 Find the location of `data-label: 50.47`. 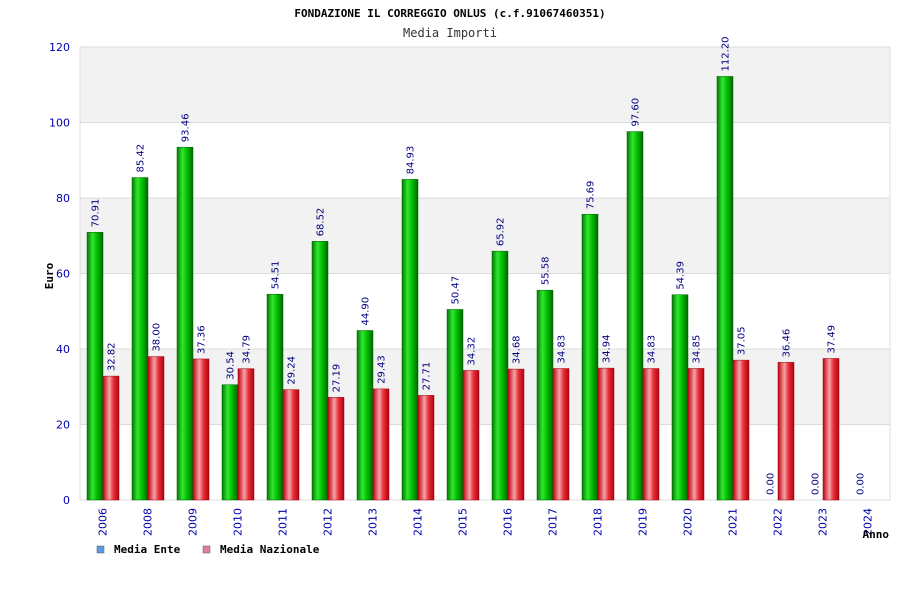

data-label: 50.47 is located at coordinates (456, 290).